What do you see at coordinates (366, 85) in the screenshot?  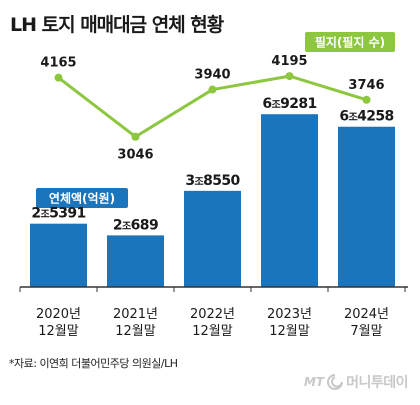 I see `line-value-label: 3746` at bounding box center [366, 85].